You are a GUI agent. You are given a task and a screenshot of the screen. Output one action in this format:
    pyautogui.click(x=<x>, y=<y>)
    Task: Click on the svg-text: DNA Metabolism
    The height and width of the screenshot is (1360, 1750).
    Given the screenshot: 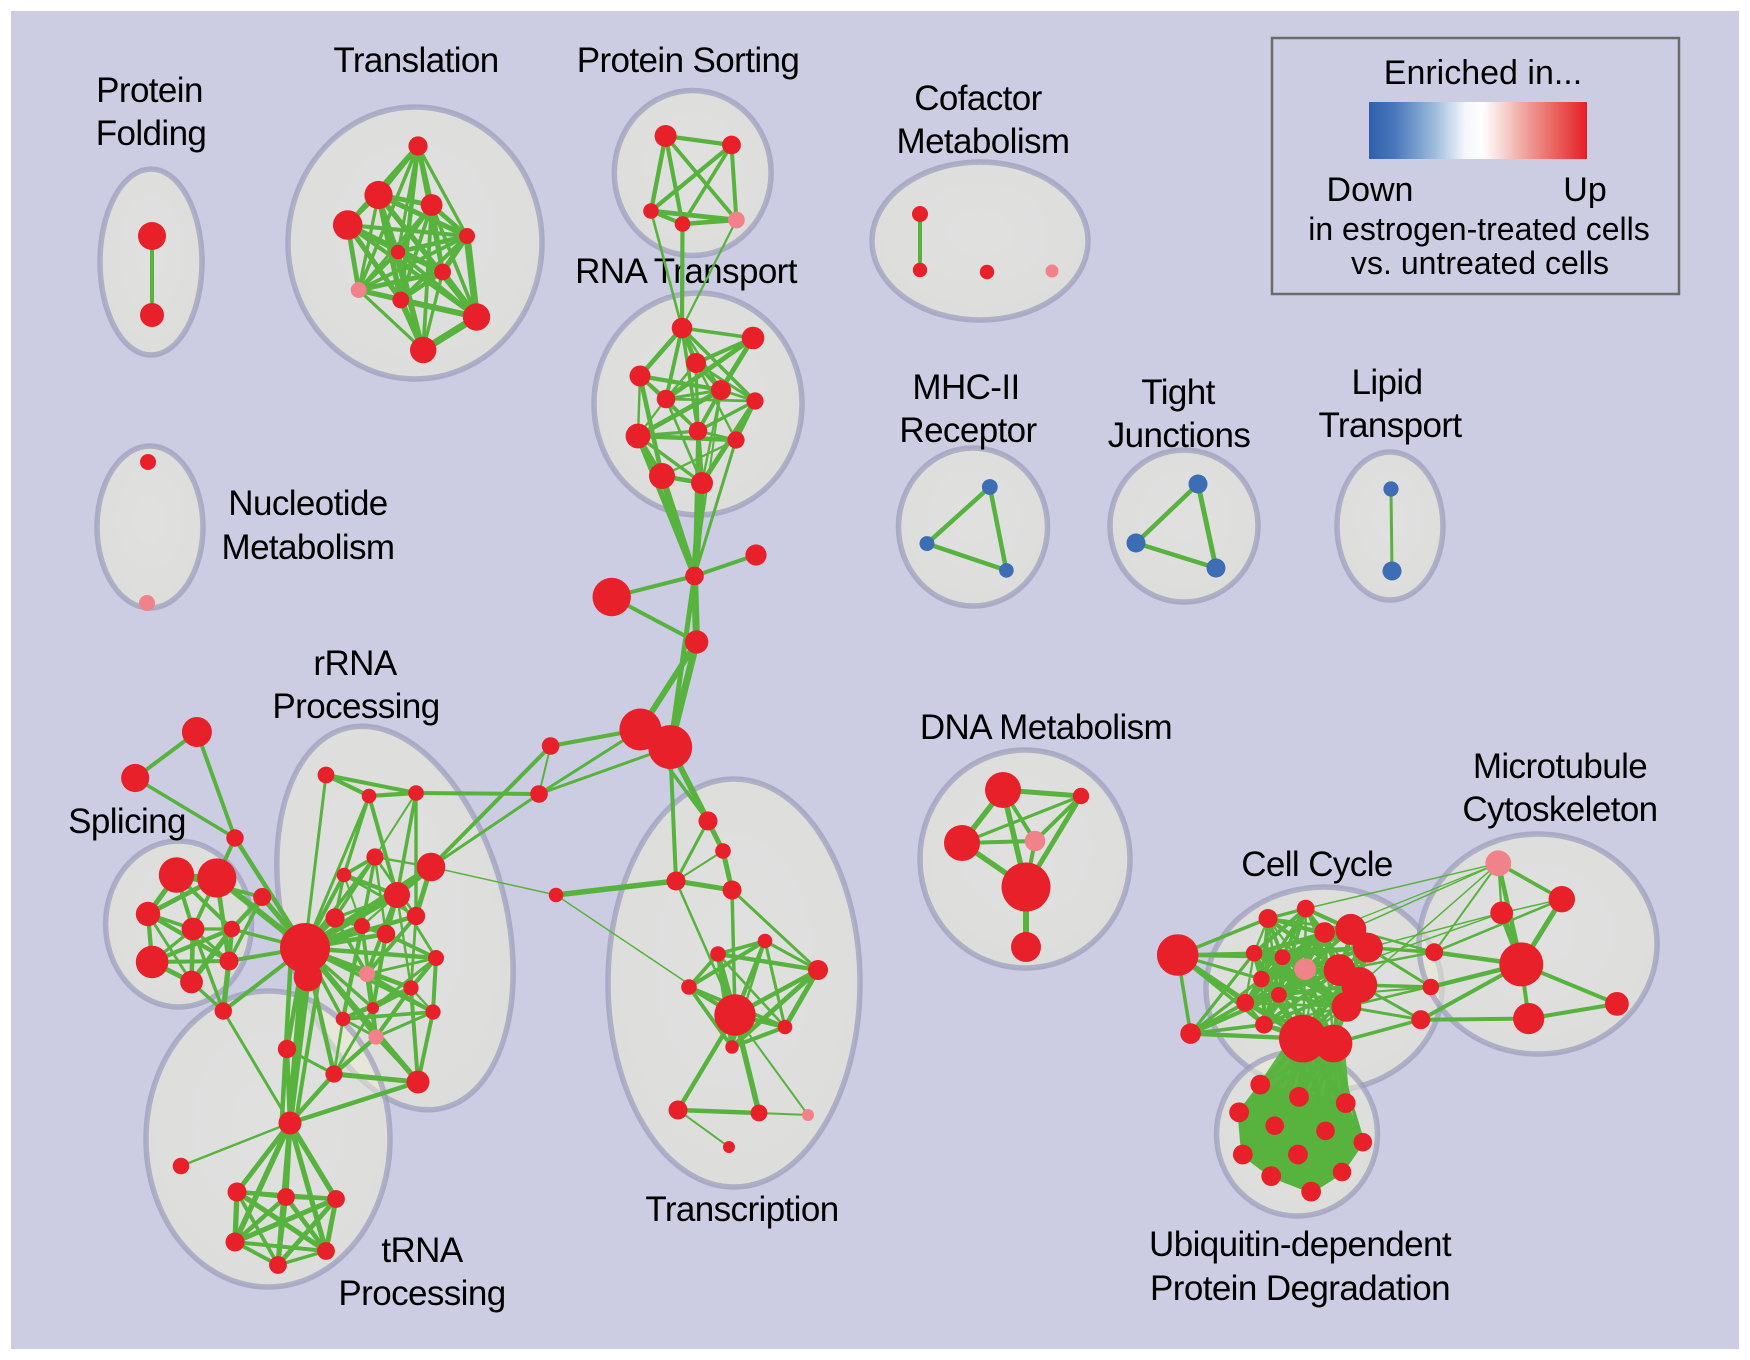 What is the action you would take?
    pyautogui.click(x=1046, y=727)
    